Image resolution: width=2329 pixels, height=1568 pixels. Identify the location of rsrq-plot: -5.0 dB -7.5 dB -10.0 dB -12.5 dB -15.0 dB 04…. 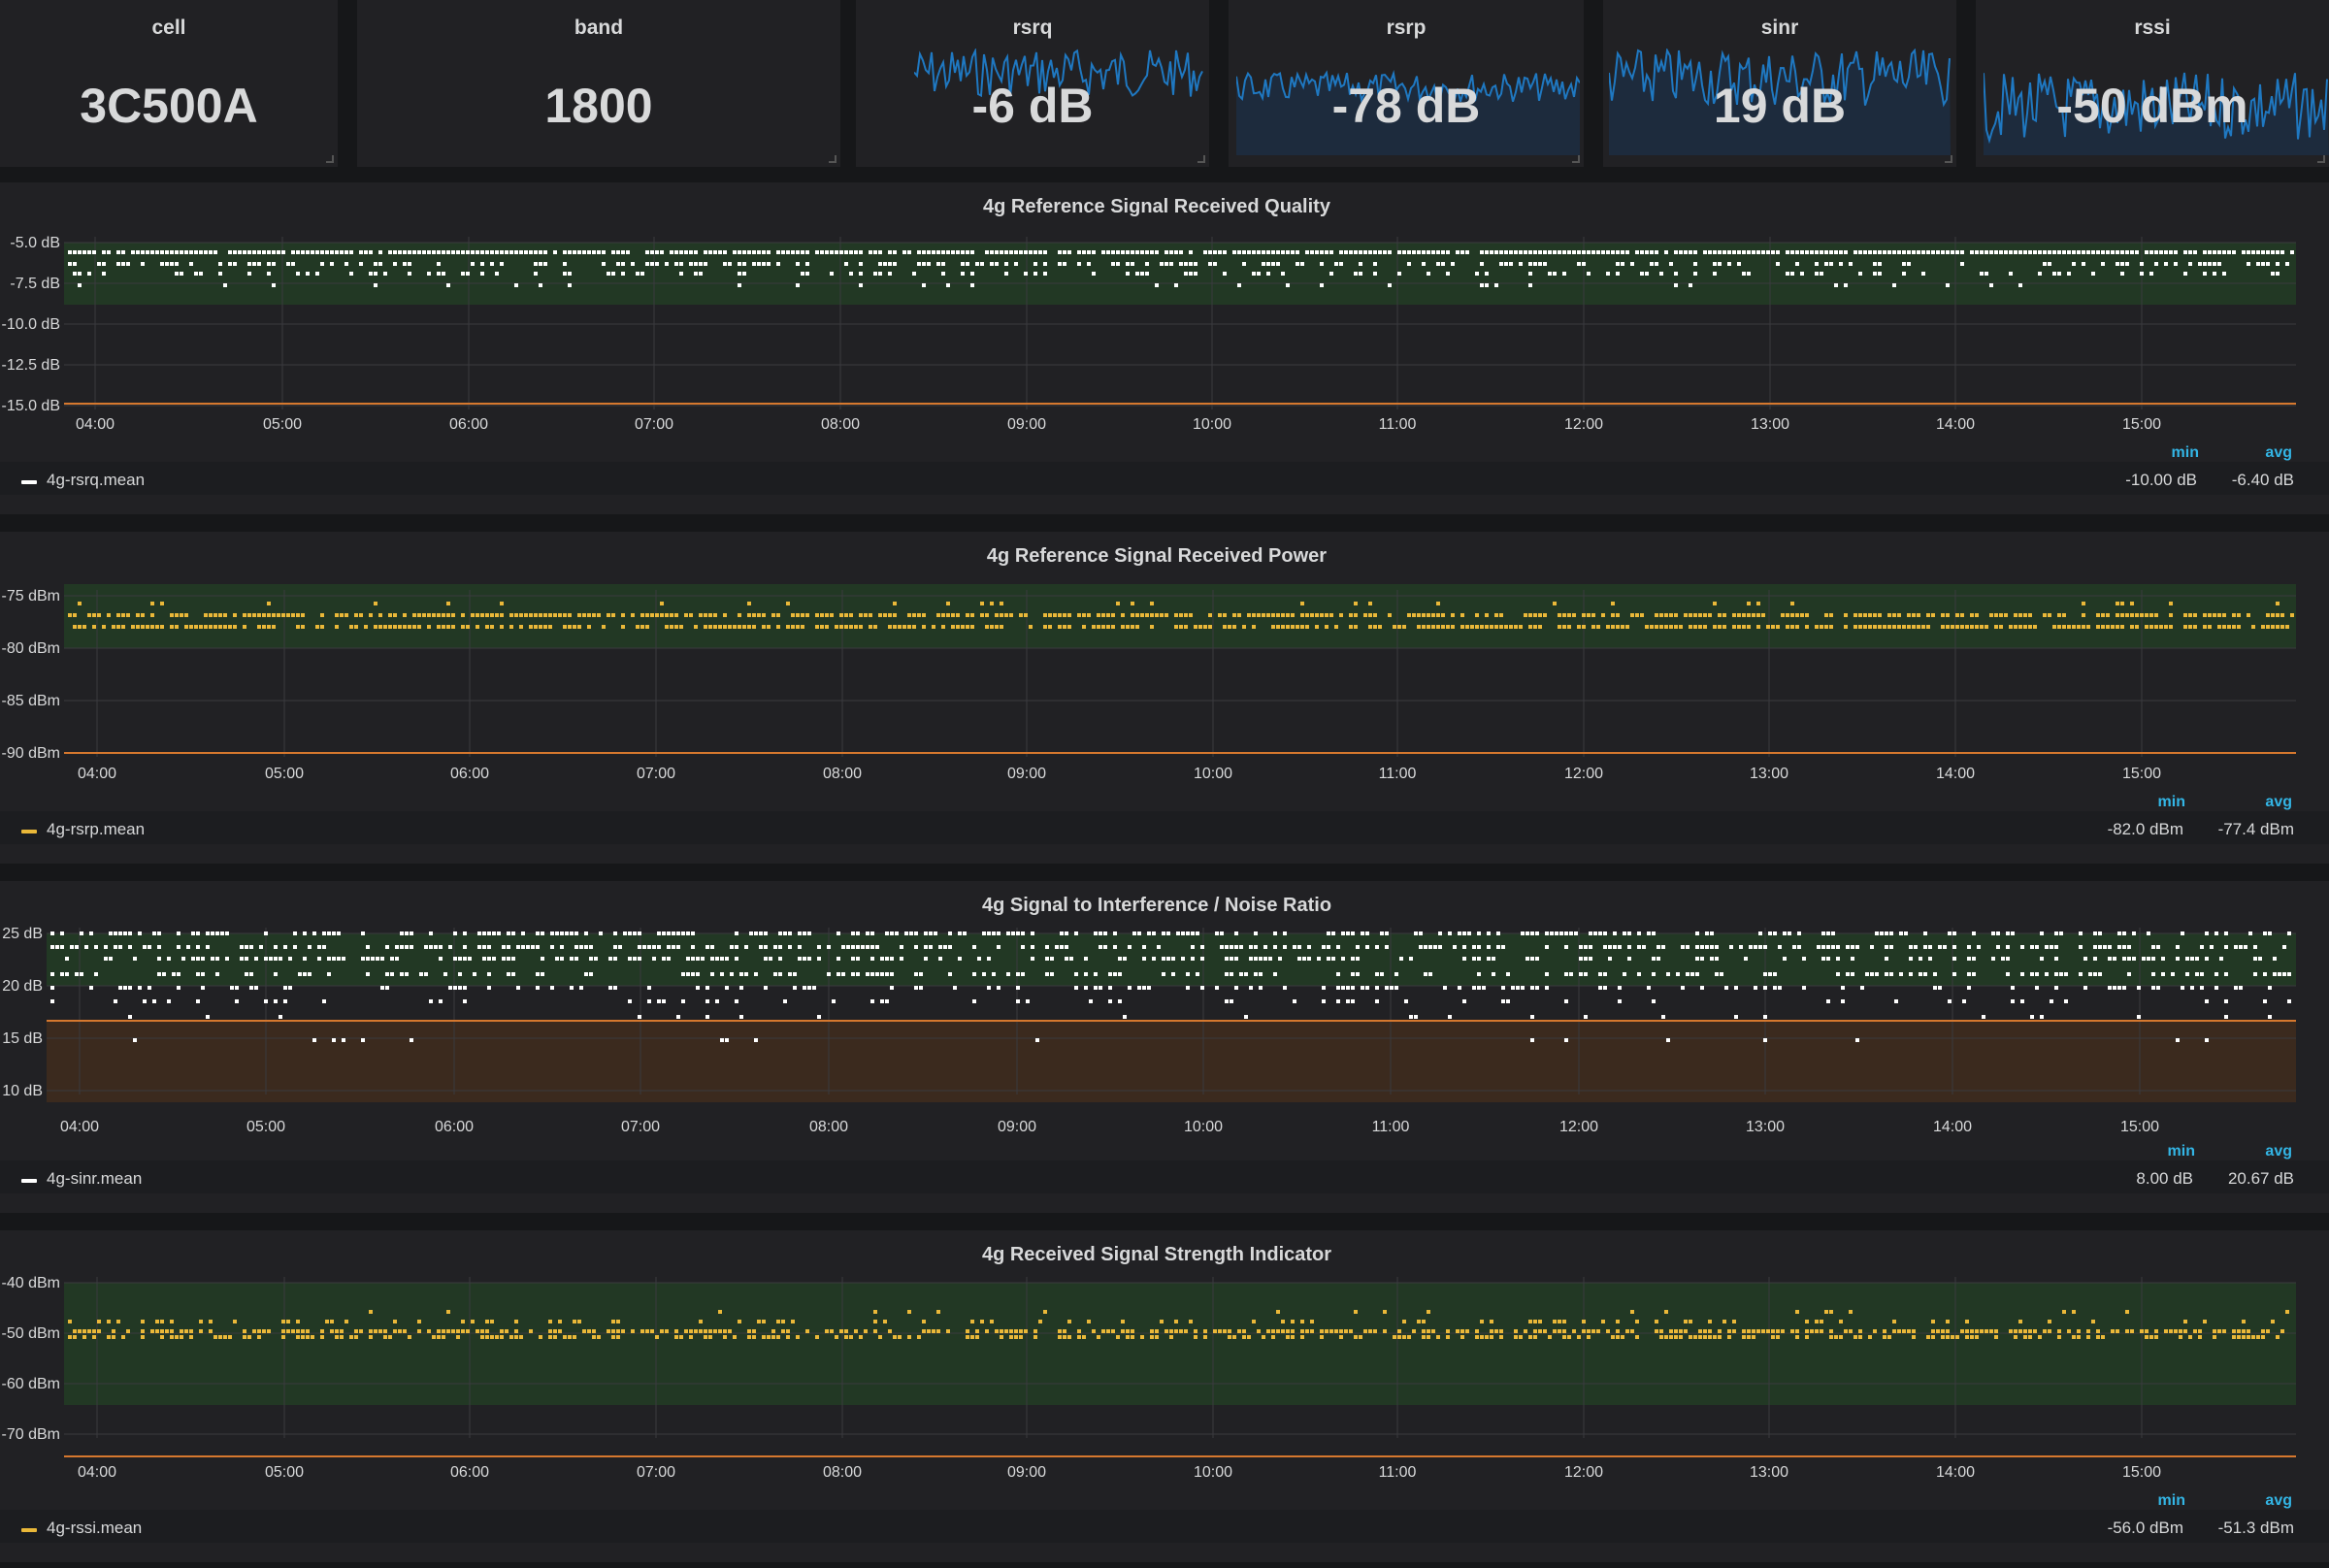
(1149, 334).